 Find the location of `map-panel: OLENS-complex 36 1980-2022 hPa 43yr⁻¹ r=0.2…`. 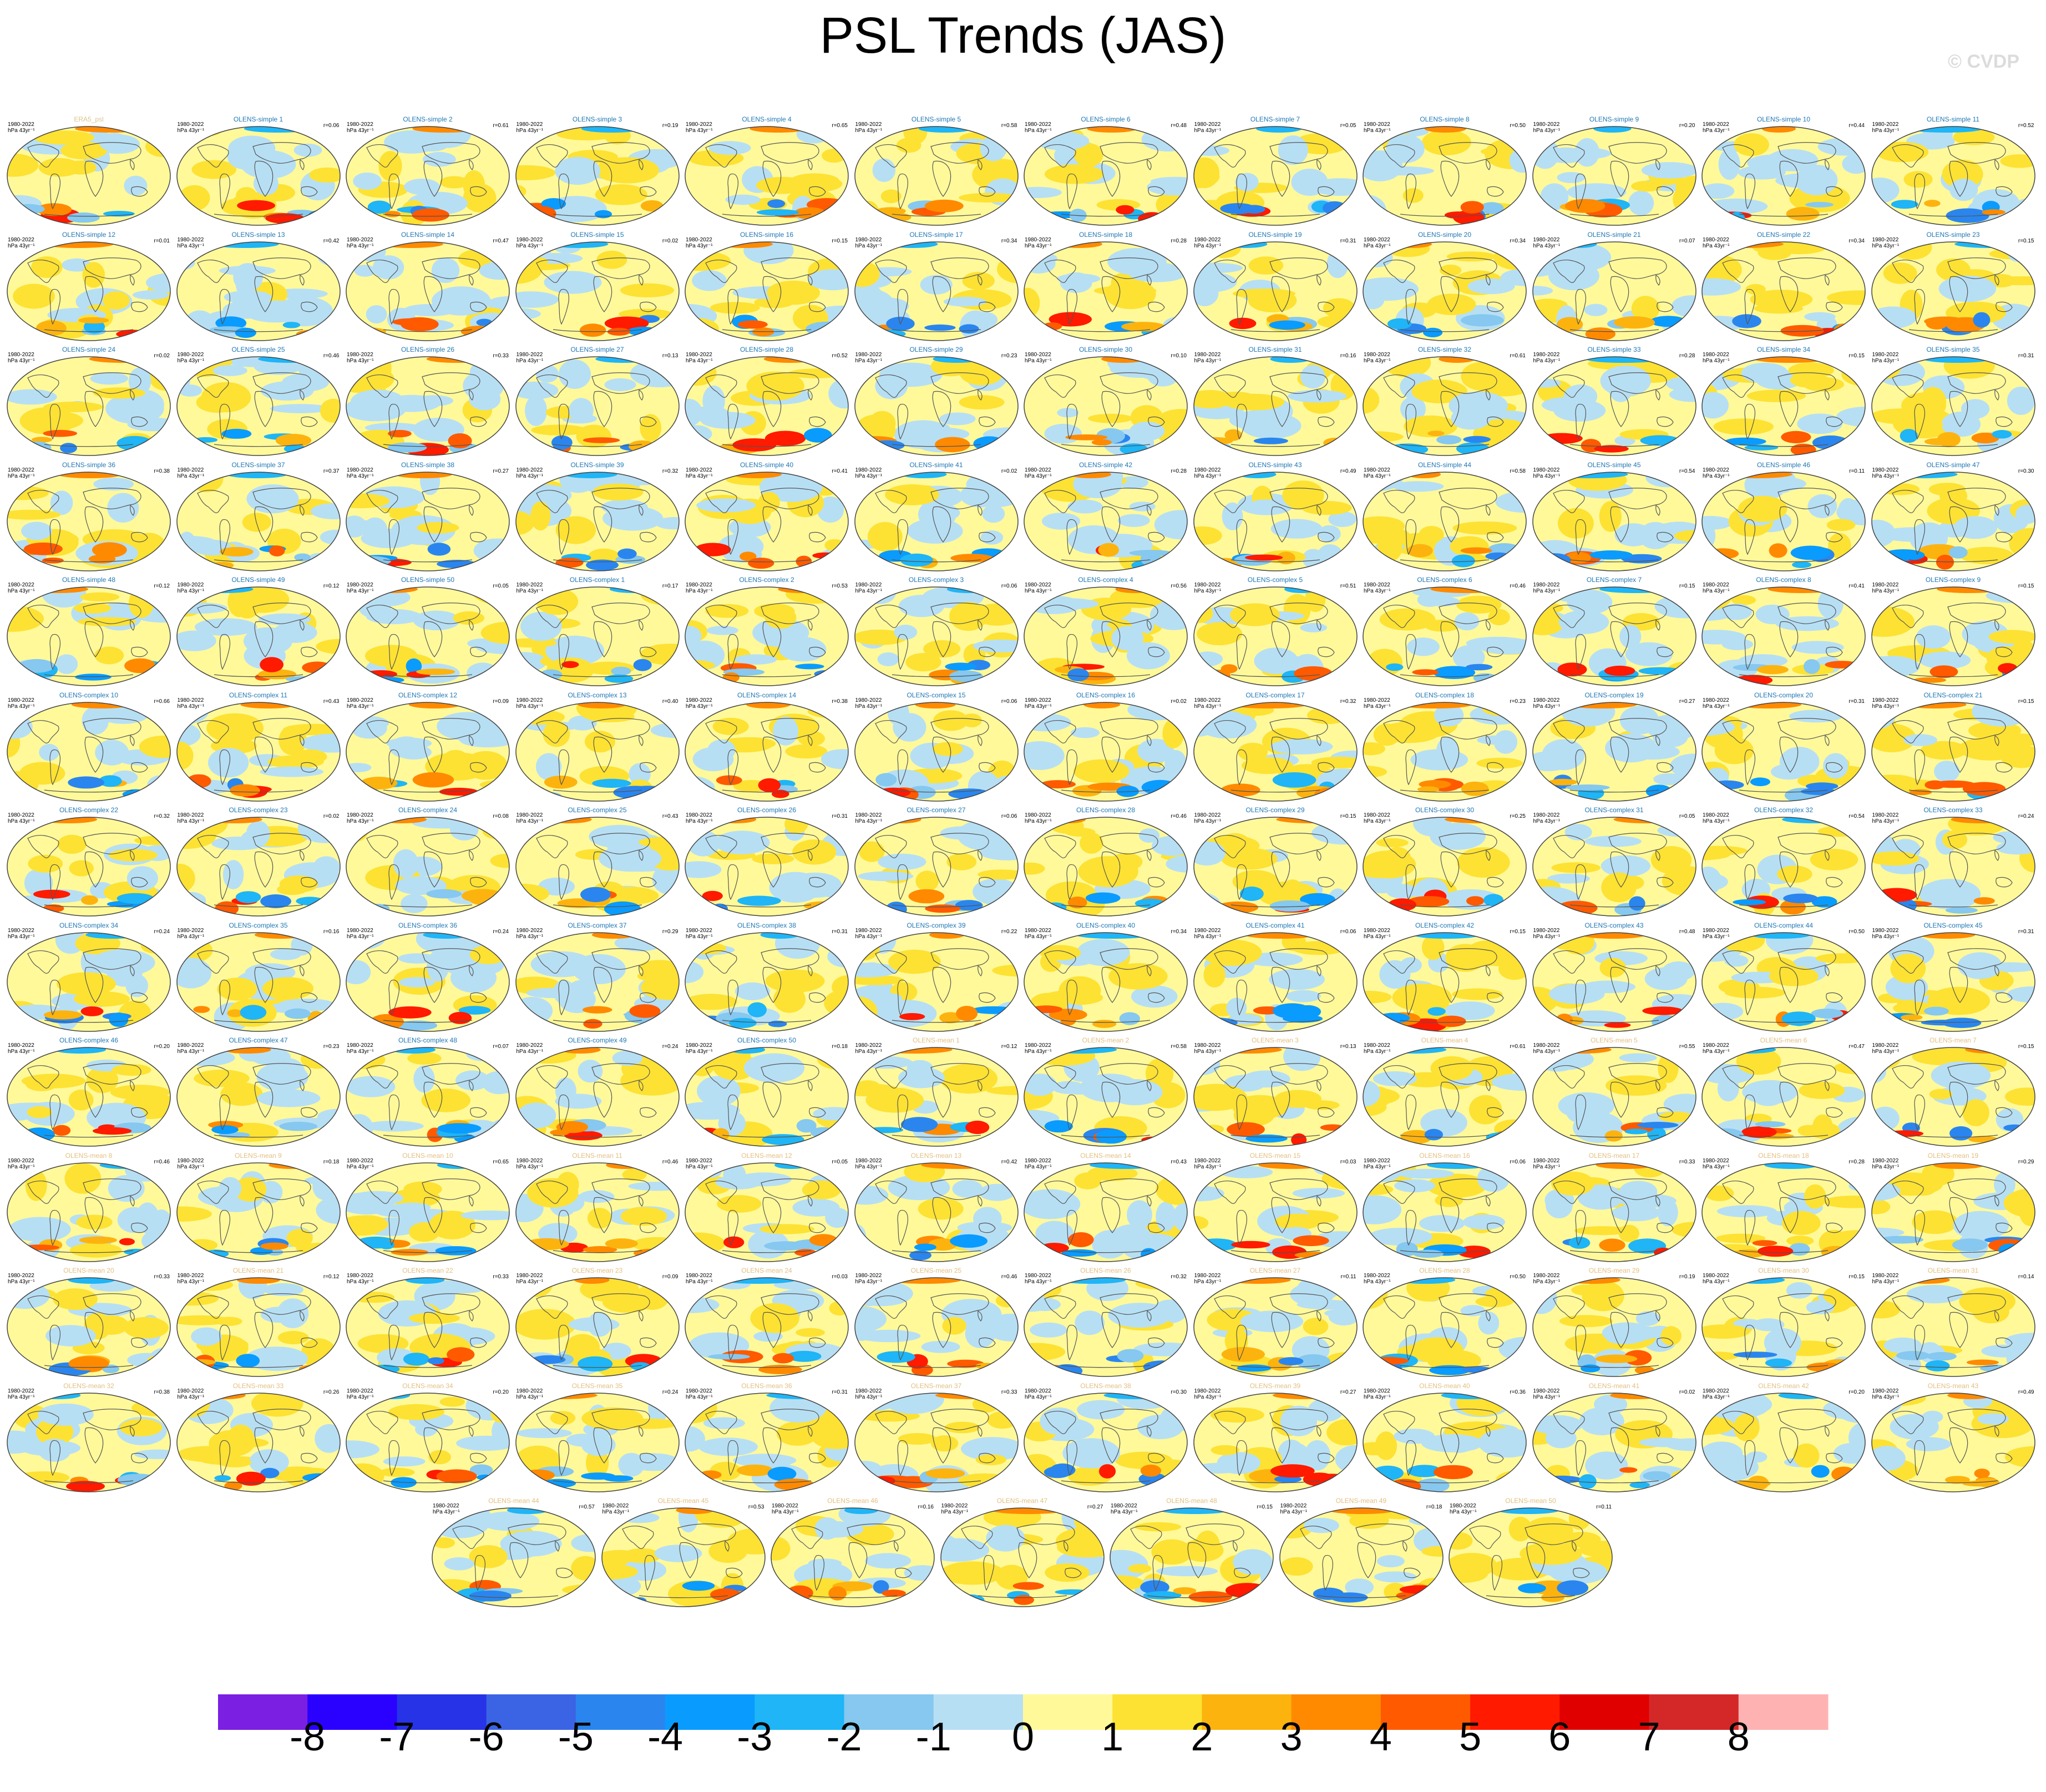

map-panel: OLENS-complex 36 1980-2022 hPa 43yr⁻¹ r=0.2… is located at coordinates (428, 977).